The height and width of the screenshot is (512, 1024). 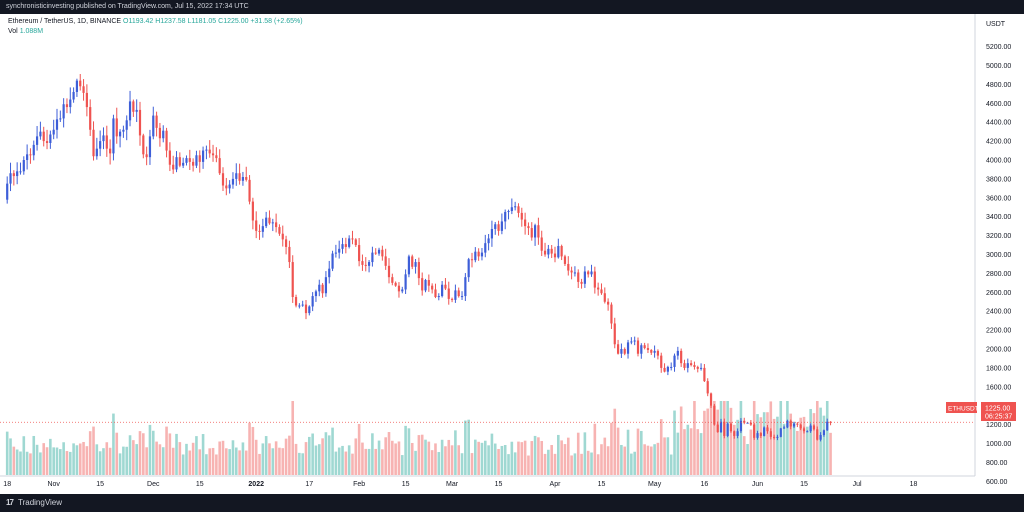 I want to click on tradingview-footer: 17 TradingView, so click(x=512, y=503).